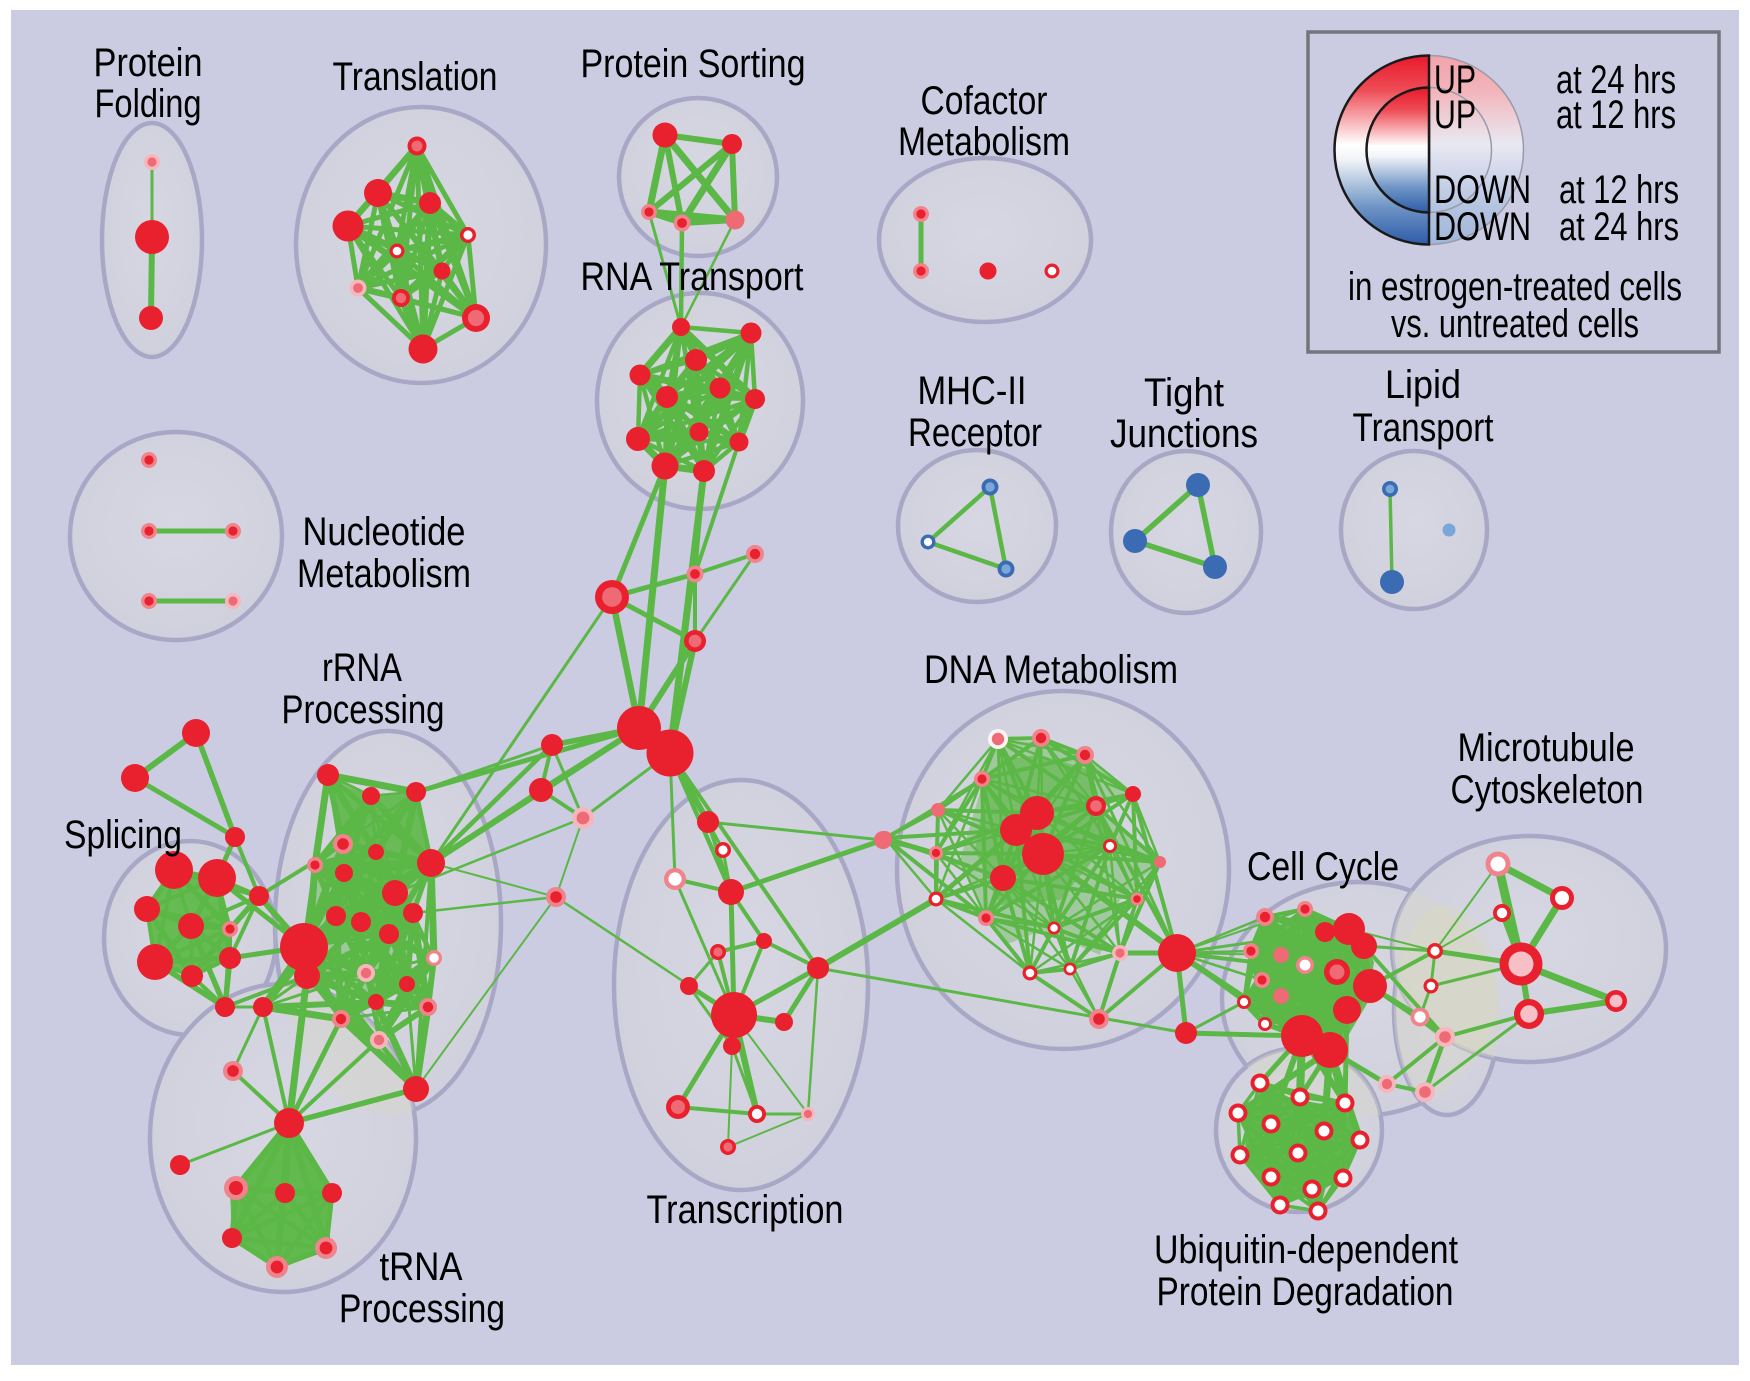  I want to click on svg-text: Transport, so click(1423, 428).